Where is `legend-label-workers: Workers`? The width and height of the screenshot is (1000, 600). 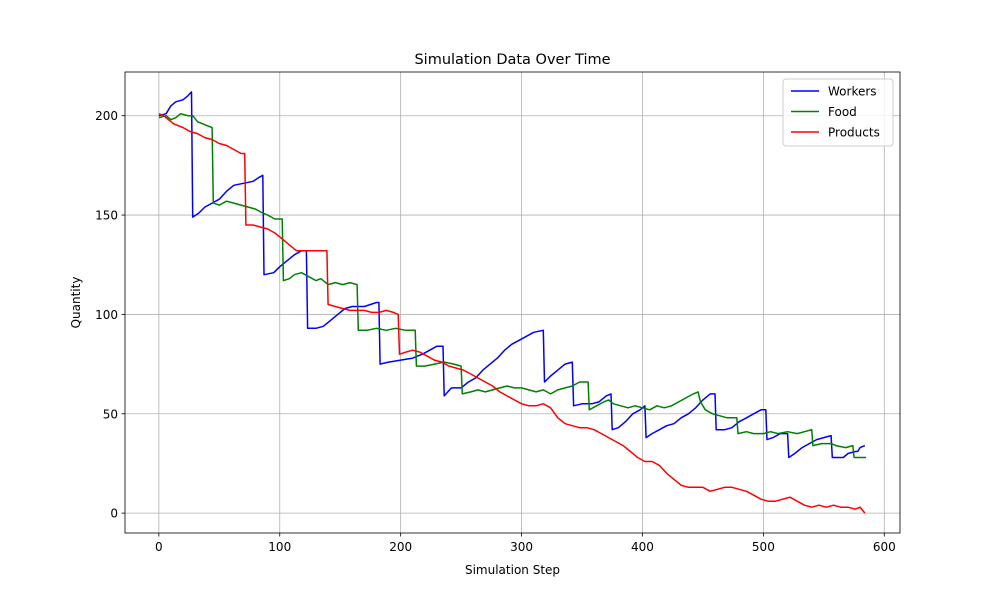 legend-label-workers: Workers is located at coordinates (852, 92).